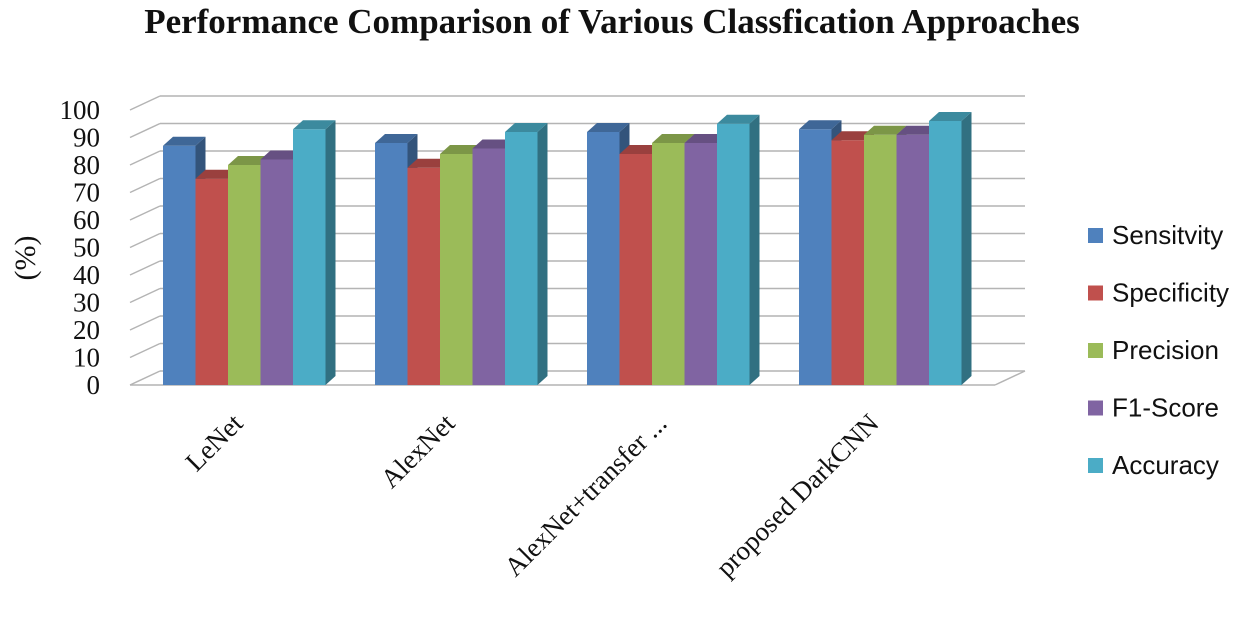  Describe the element at coordinates (1165, 465) in the screenshot. I see `legend-label: Accuracy` at that location.